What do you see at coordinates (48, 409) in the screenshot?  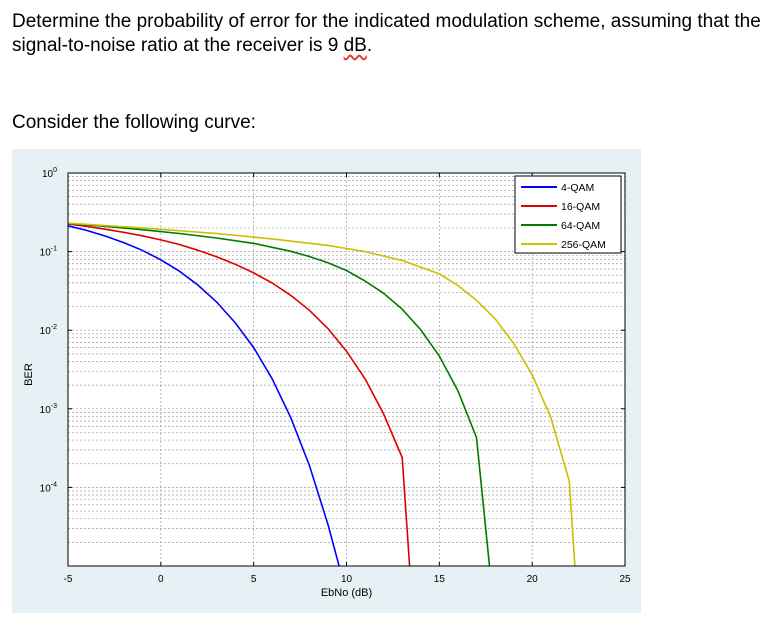 I see `y-tick-label: 10⁻³` at bounding box center [48, 409].